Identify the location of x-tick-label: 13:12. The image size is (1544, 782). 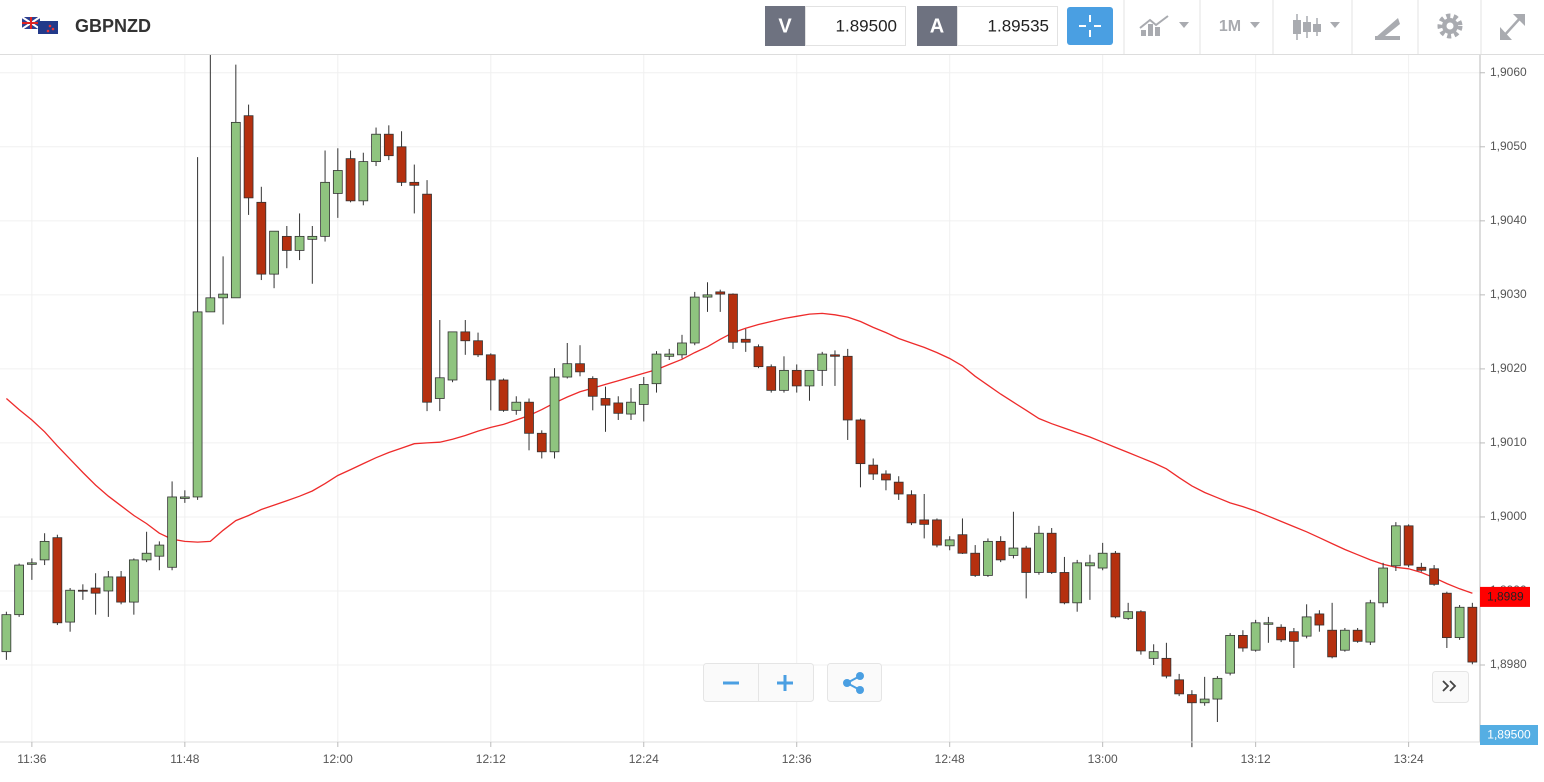
(1256, 759).